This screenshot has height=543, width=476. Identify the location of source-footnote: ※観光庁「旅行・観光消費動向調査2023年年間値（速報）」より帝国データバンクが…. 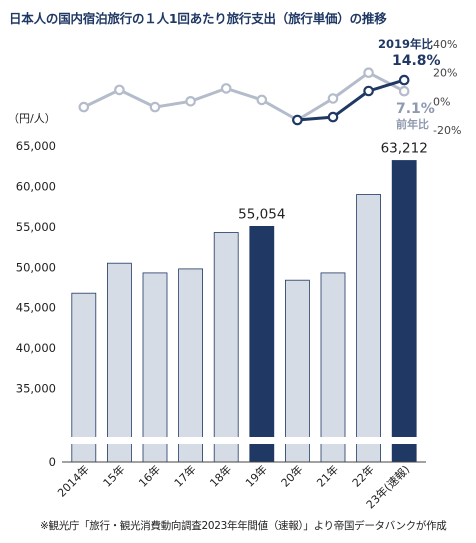
(243, 526).